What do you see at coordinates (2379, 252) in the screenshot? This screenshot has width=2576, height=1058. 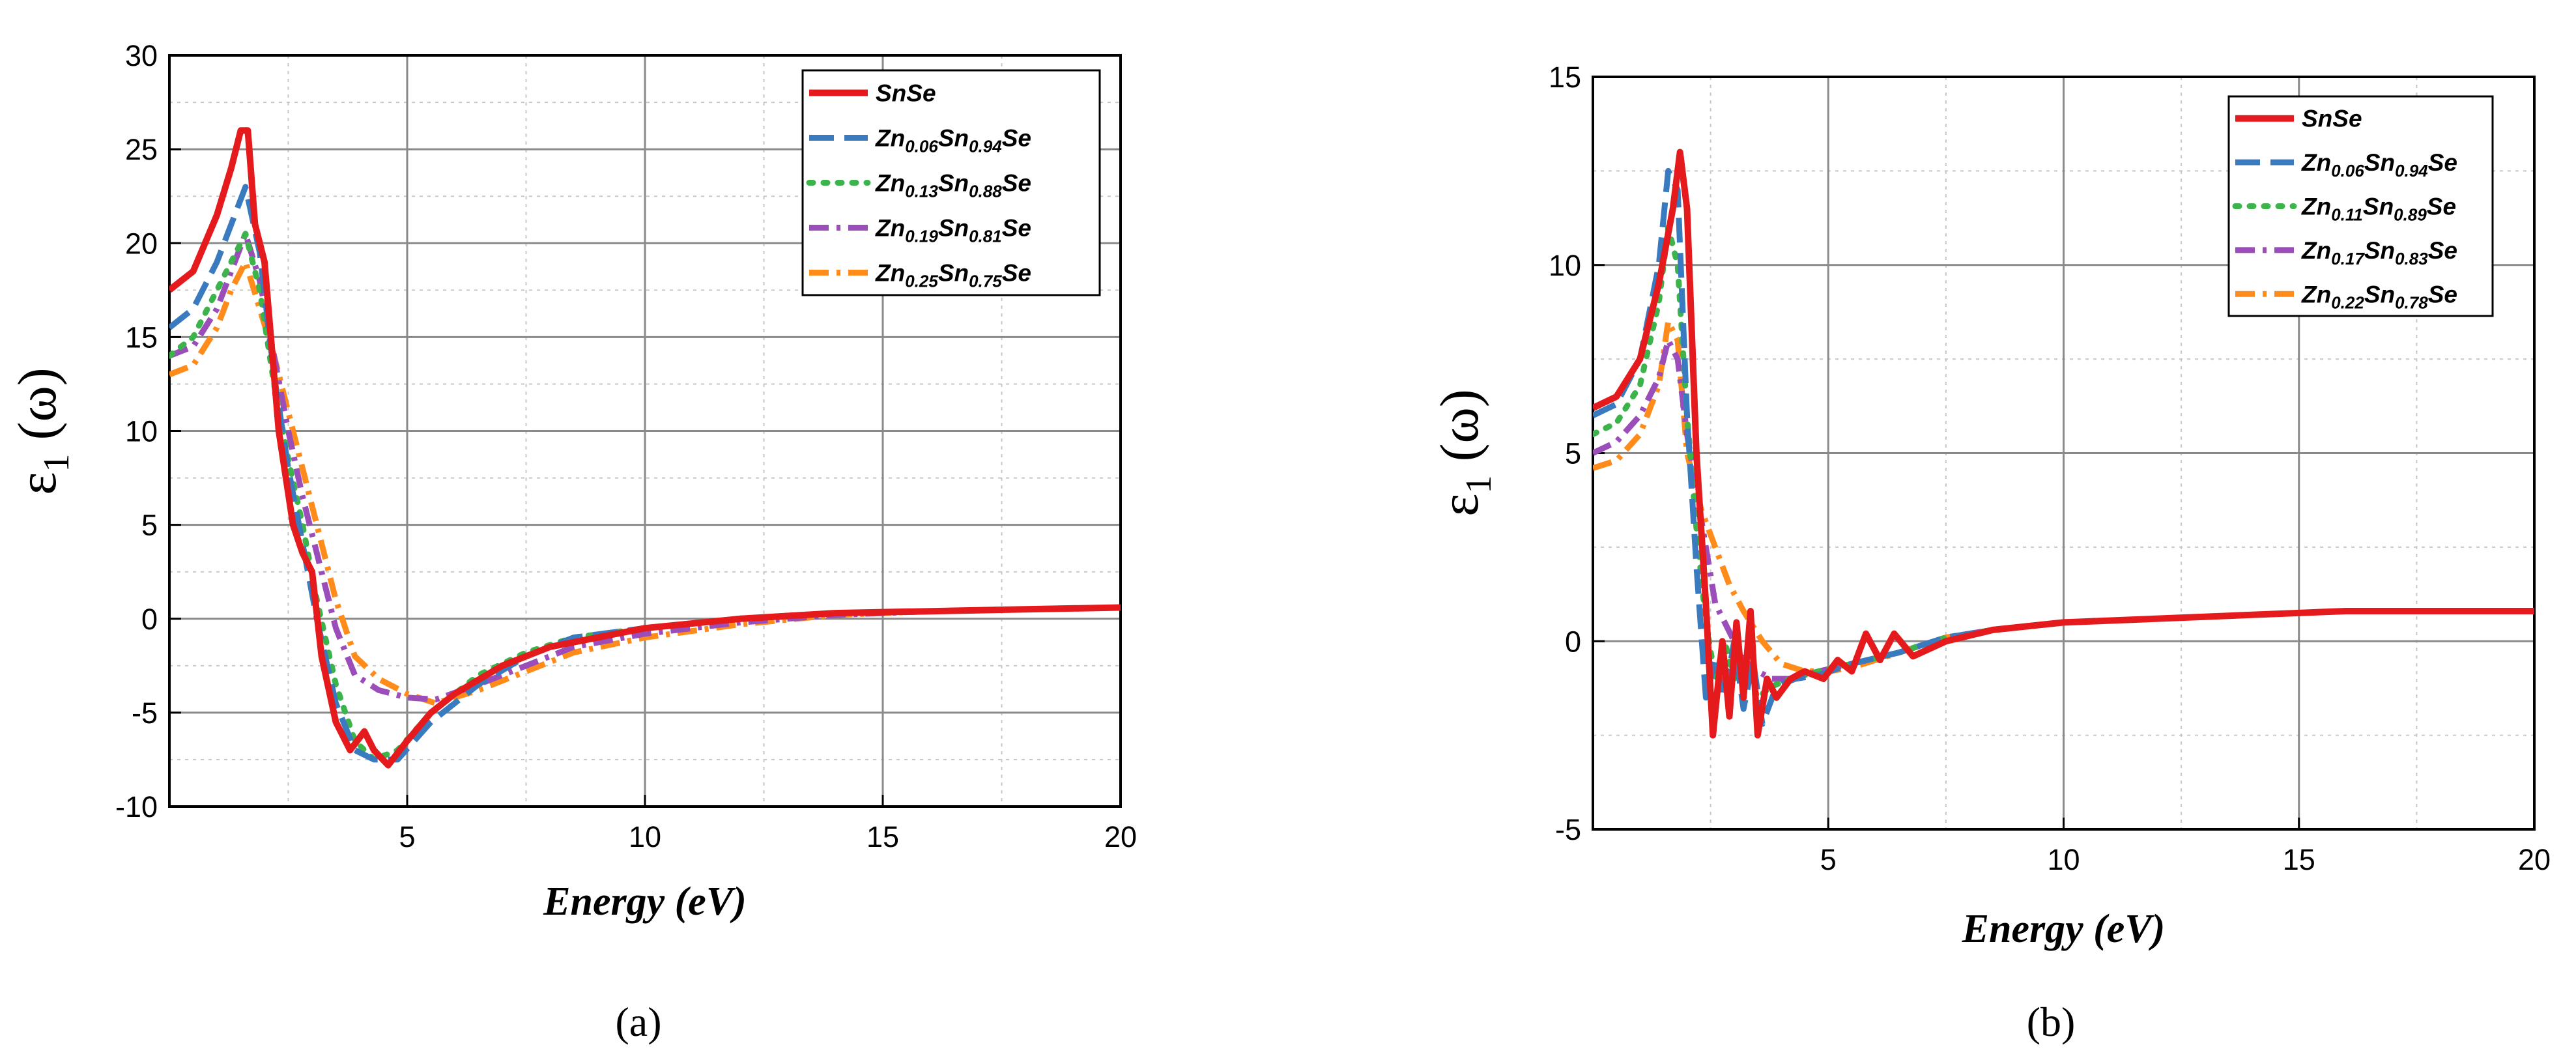 I see `legend-entry: Zn0.17Sn0.83Se` at bounding box center [2379, 252].